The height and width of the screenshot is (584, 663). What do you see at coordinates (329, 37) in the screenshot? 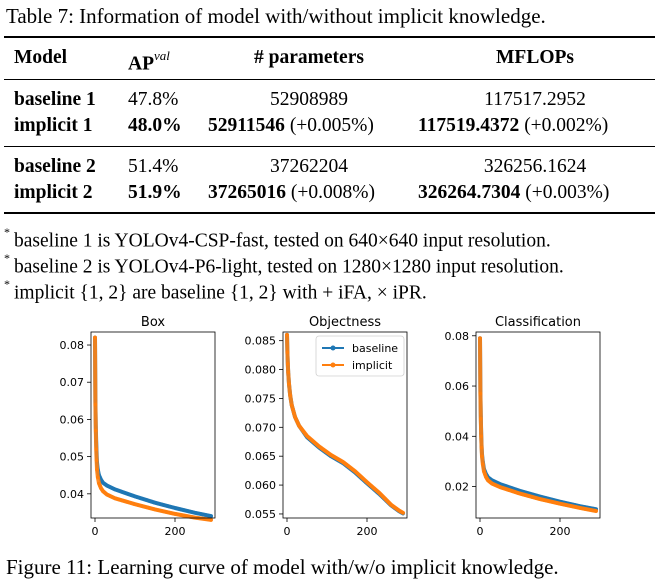
I see `table-top-rule` at bounding box center [329, 37].